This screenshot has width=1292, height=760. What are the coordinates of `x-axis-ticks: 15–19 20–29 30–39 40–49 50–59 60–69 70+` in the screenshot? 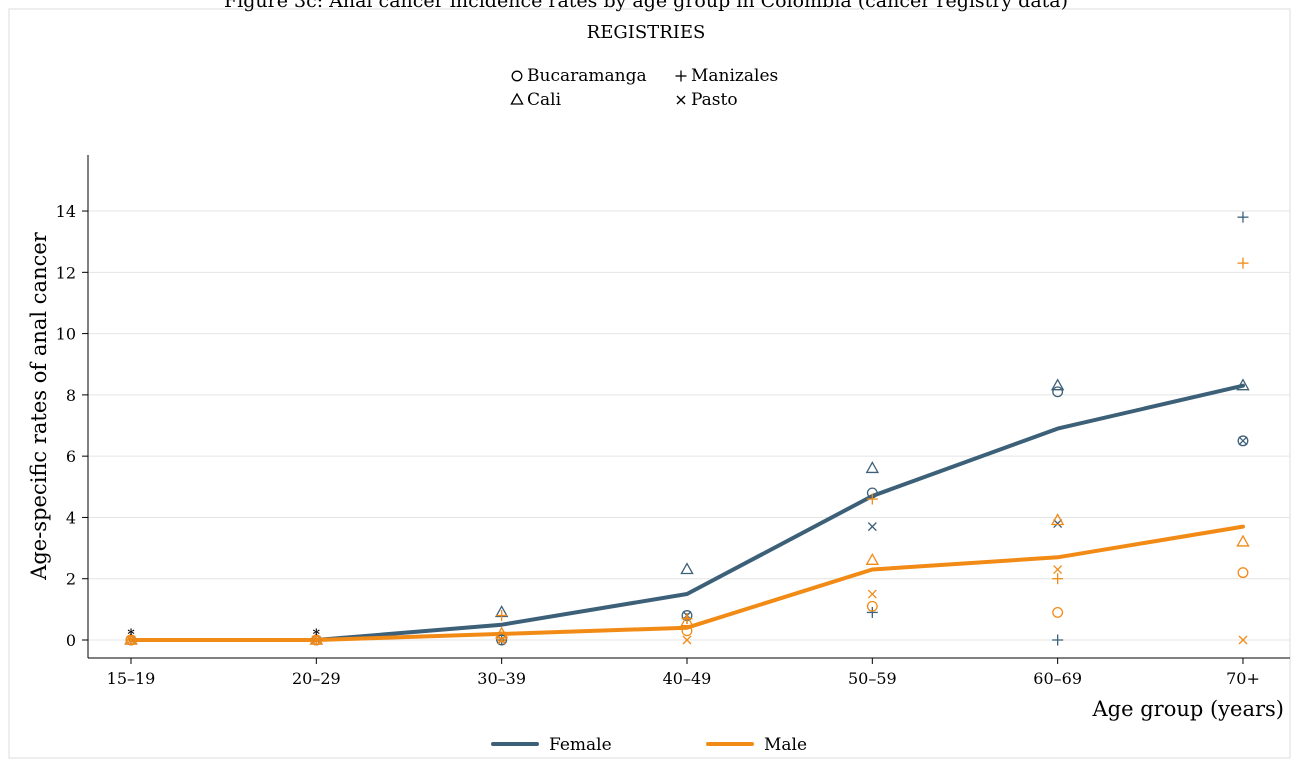 It's located at (683, 673).